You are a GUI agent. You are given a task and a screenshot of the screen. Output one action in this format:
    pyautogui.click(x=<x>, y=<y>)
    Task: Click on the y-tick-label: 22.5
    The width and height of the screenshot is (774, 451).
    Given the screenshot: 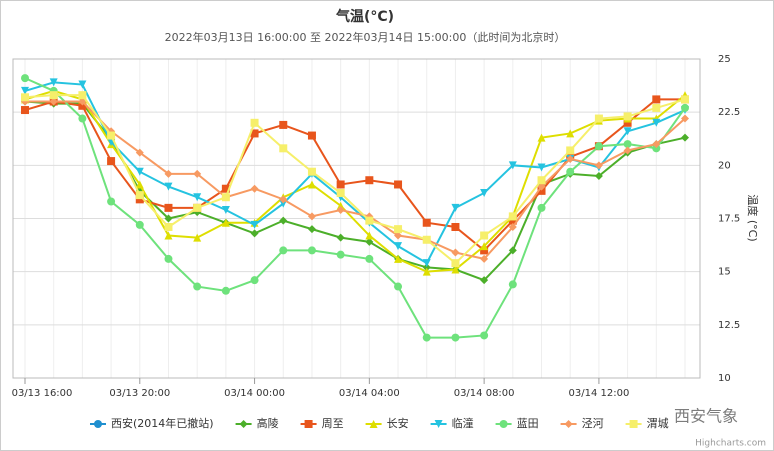 What is the action you would take?
    pyautogui.click(x=729, y=112)
    